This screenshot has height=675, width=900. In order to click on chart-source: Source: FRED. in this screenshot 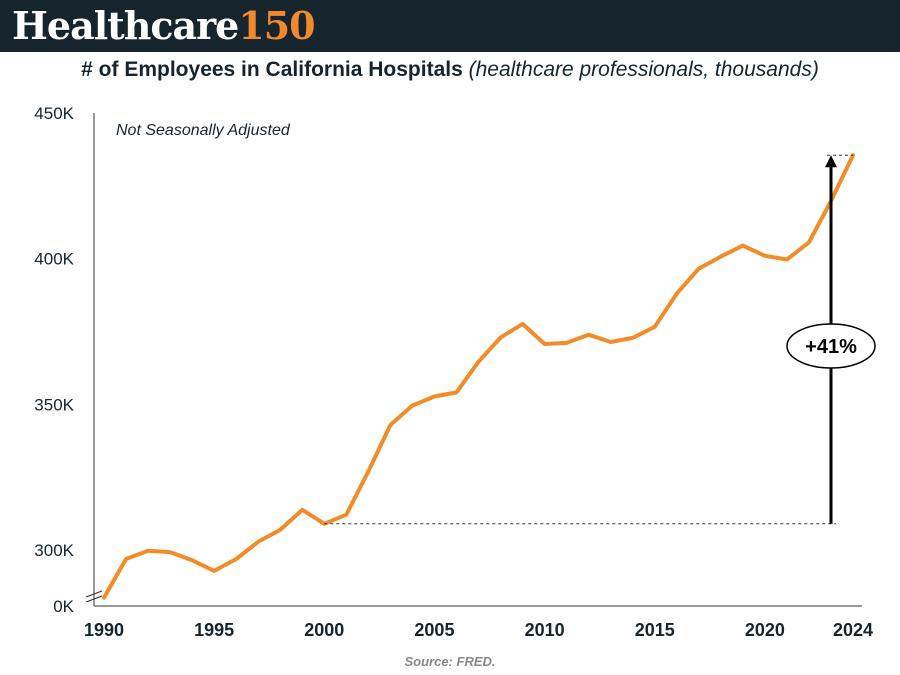, I will do `click(449, 661)`.